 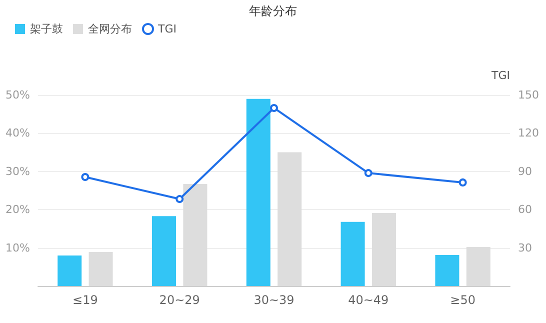 What do you see at coordinates (528, 95) in the screenshot?
I see `y2-tick-label: 150` at bounding box center [528, 95].